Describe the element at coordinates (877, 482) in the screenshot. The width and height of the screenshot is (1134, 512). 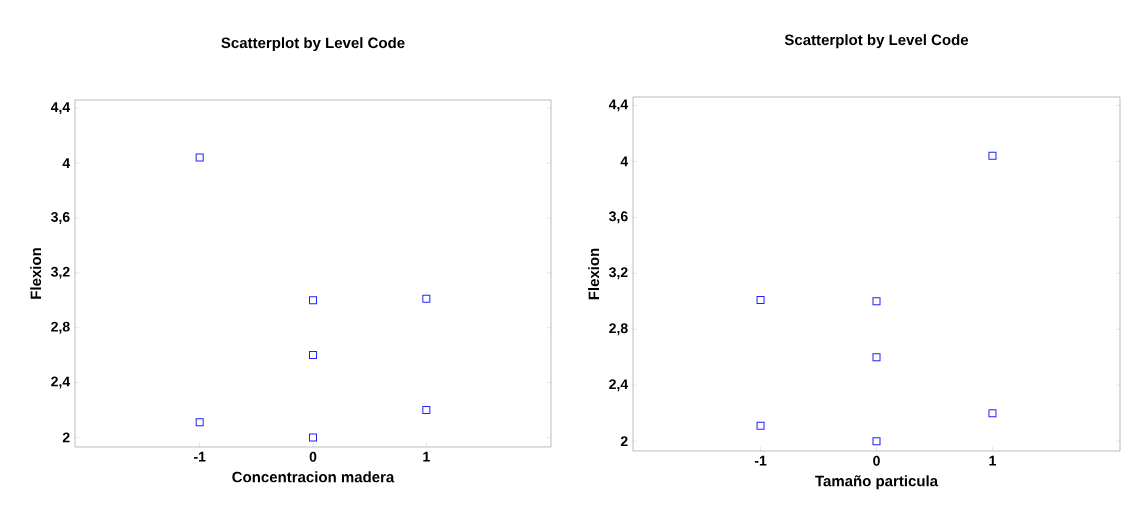
I see `x-axis-title: Tamaño particula` at that location.